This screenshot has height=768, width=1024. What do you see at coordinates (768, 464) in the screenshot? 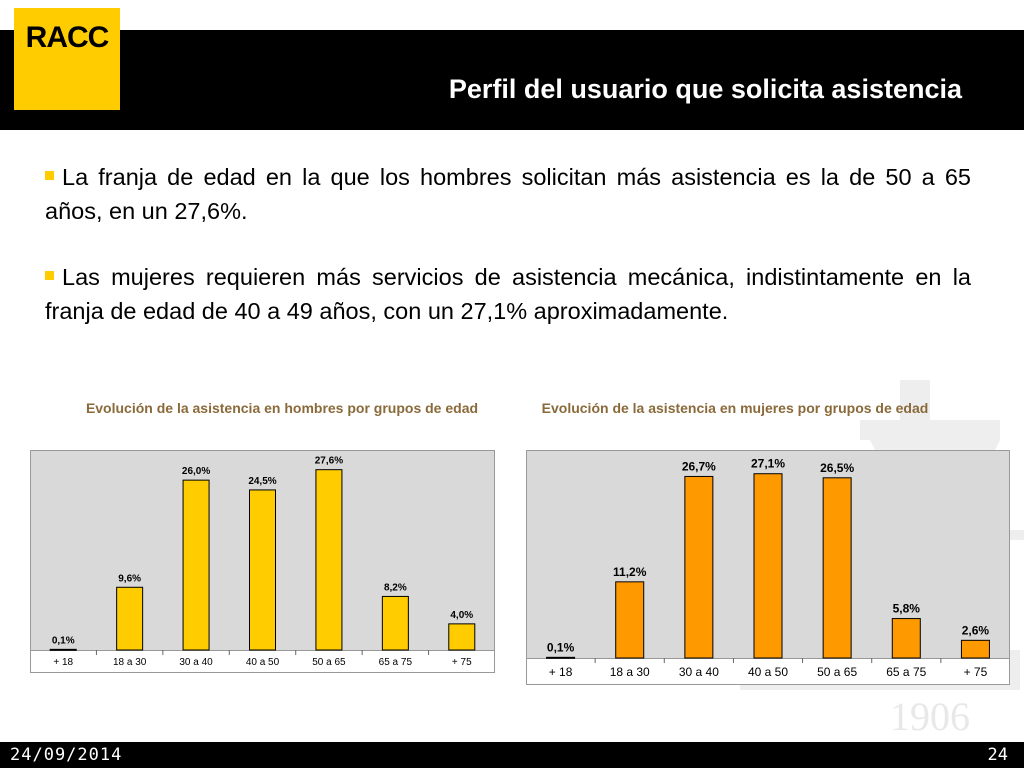
I see `women-data-label: 27,1%` at bounding box center [768, 464].